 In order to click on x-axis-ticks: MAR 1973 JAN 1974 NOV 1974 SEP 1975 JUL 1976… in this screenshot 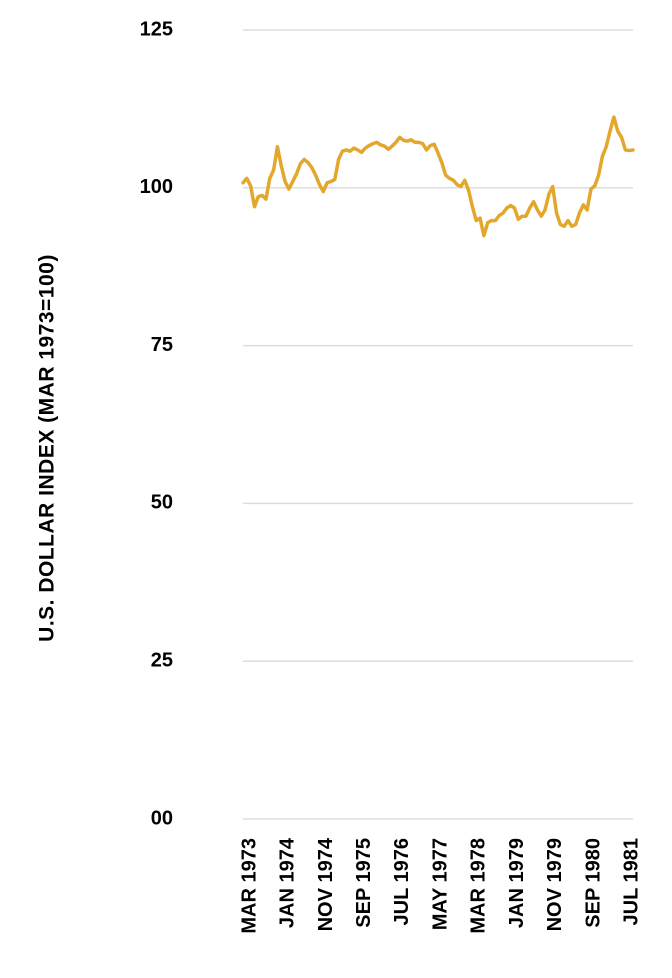, I will do `click(440, 885)`.